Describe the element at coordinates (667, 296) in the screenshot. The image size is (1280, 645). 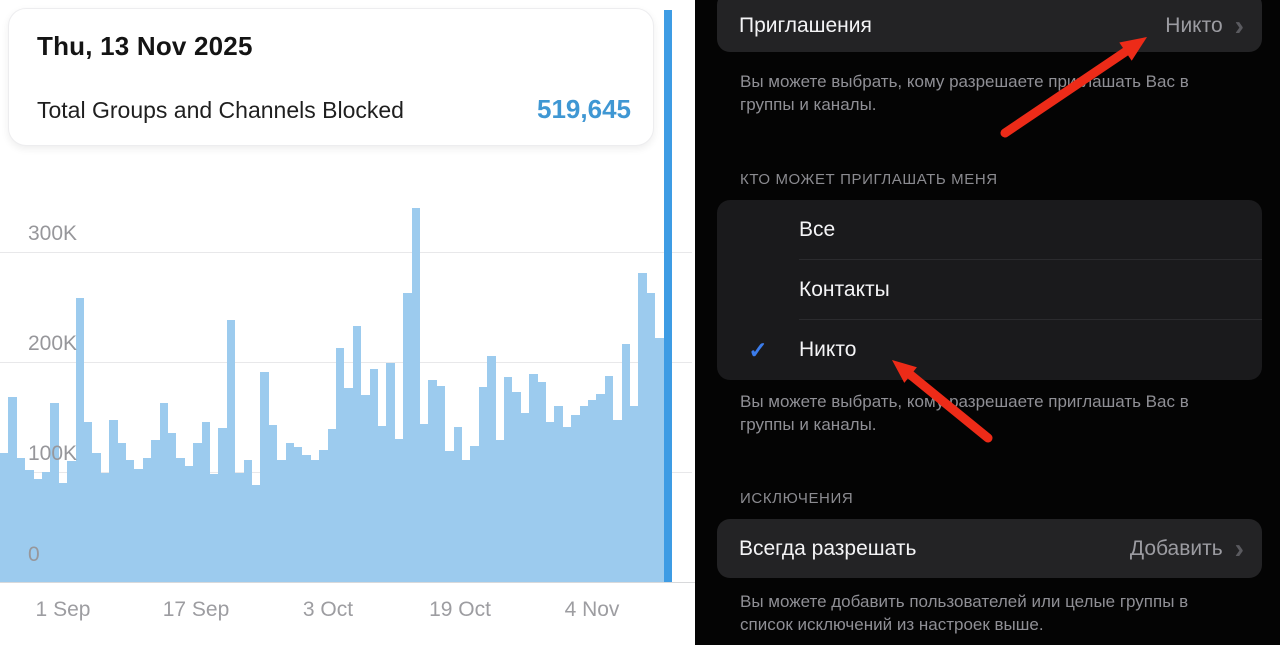
I see `bar-selected` at that location.